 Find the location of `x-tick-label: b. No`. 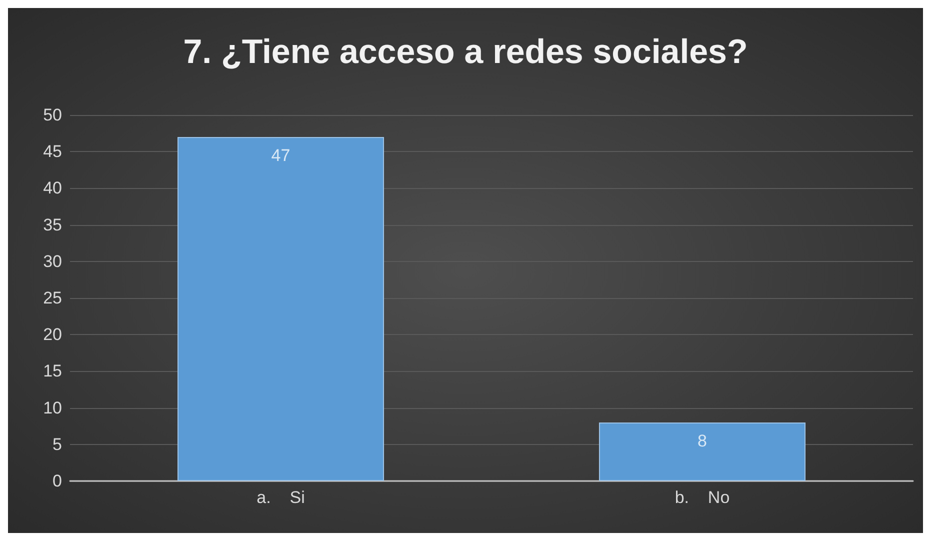

x-tick-label: b. No is located at coordinates (702, 497).